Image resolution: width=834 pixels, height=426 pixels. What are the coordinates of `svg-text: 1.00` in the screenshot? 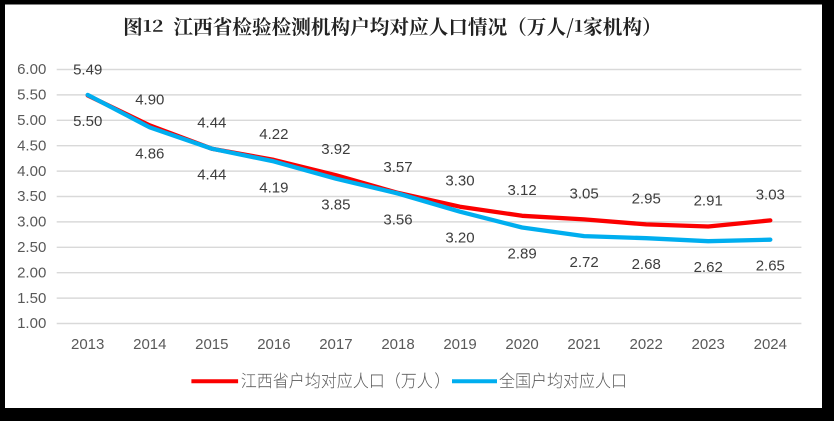 It's located at (31, 323).